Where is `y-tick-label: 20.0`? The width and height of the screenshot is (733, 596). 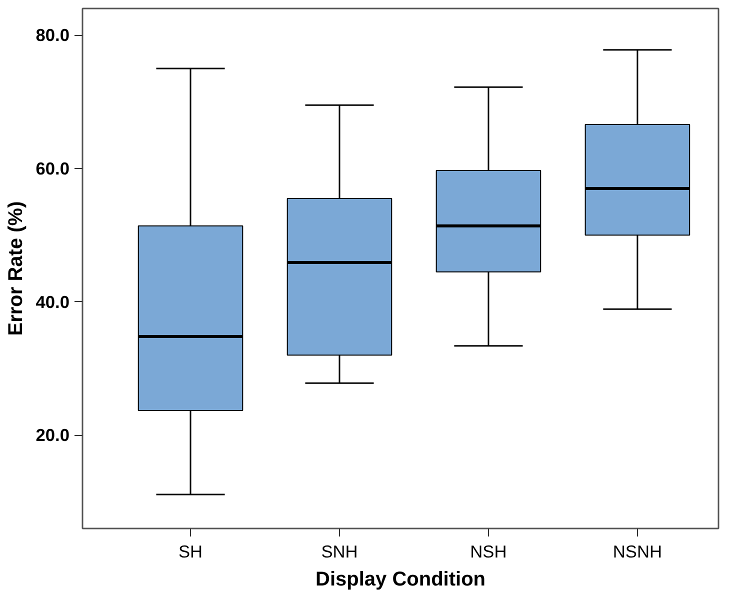 y-tick-label: 20.0 is located at coordinates (53, 435).